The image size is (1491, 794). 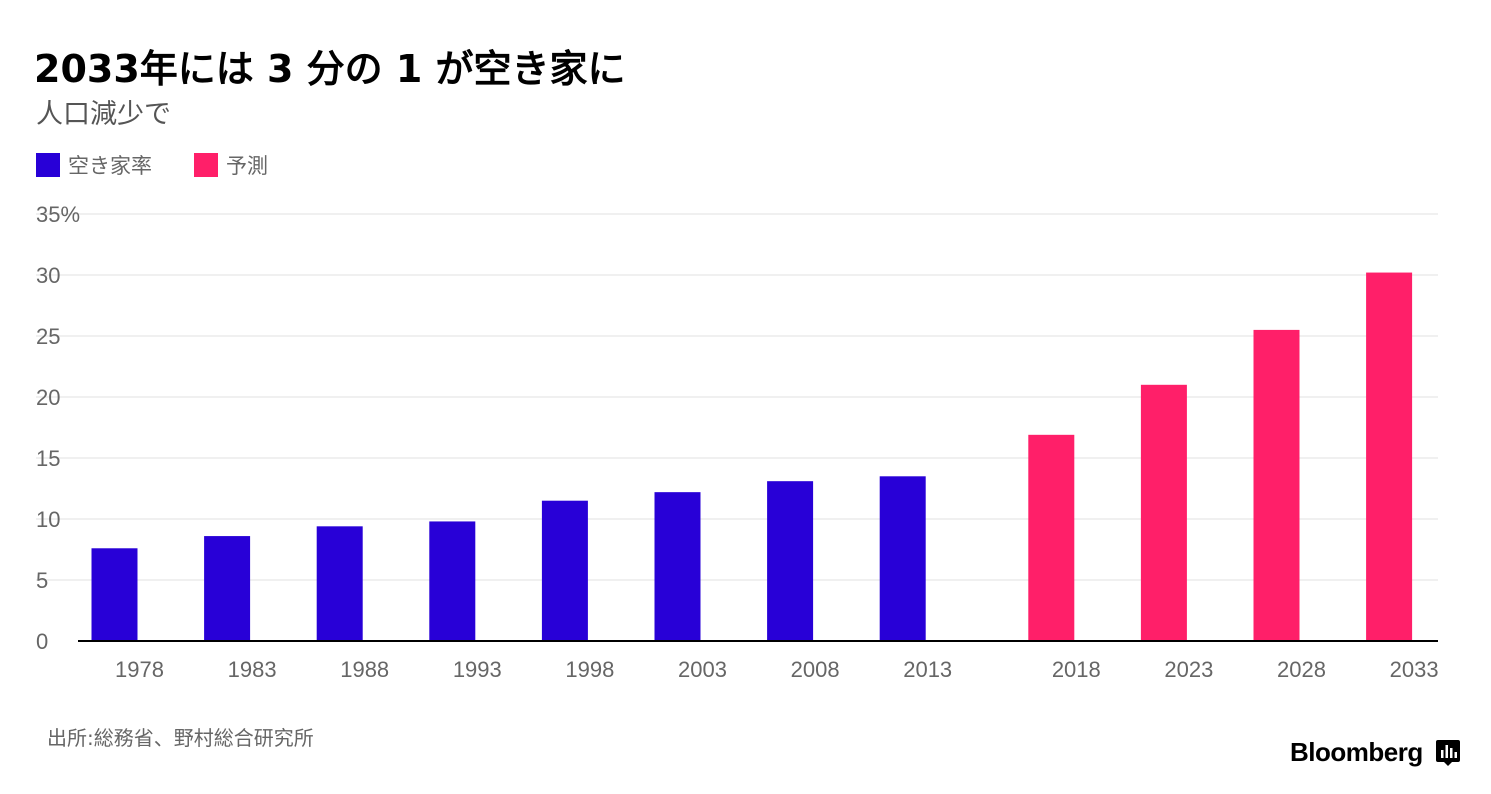 What do you see at coordinates (927, 669) in the screenshot?
I see `x-tick-label: 2013` at bounding box center [927, 669].